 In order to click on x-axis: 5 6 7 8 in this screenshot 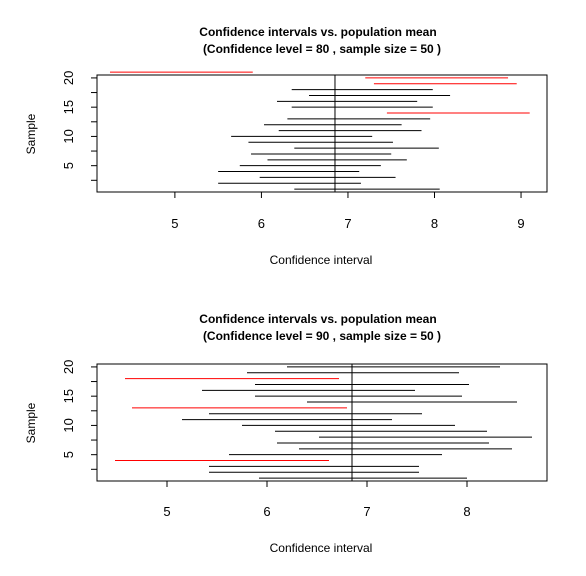, I will do `click(317, 500)`.